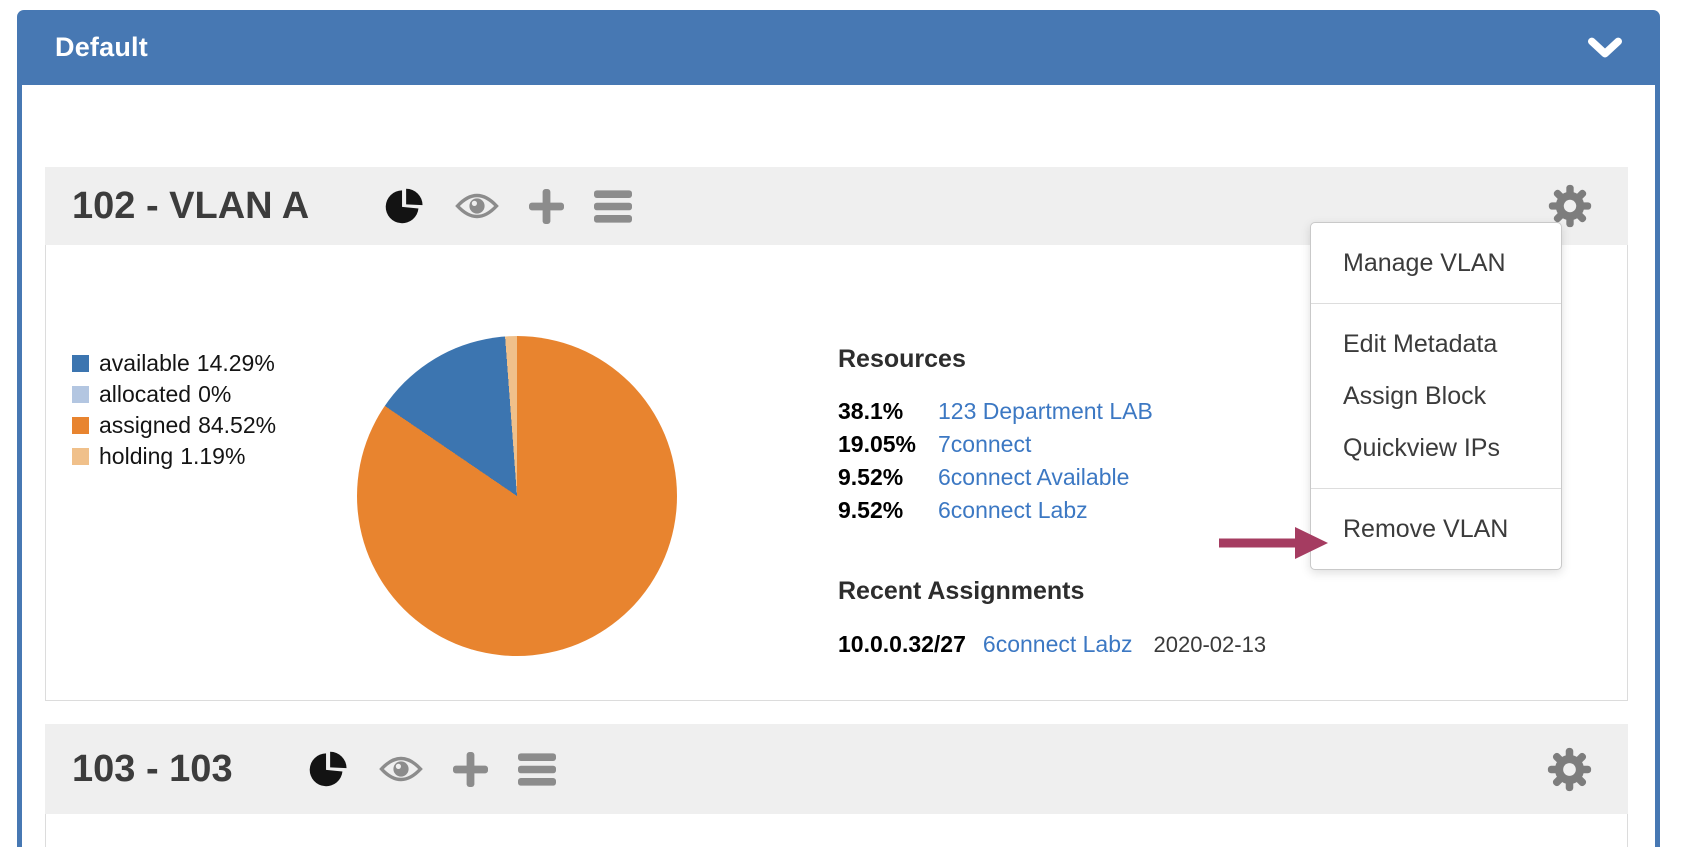  I want to click on vlan-panel-103: 103 - 103, so click(836, 785).